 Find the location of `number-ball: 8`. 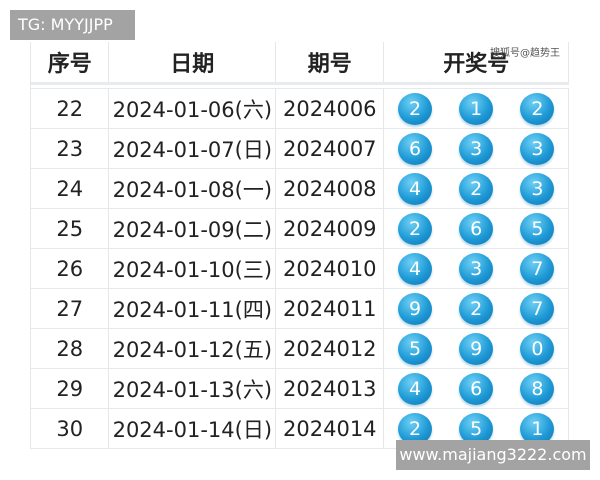

number-ball: 8 is located at coordinates (537, 388).